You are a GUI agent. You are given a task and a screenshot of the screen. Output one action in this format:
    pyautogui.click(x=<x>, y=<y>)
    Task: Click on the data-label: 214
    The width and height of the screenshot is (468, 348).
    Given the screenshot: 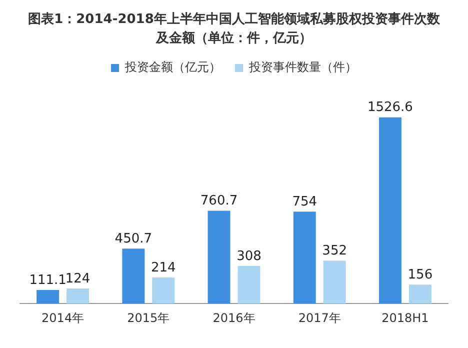 What is the action you would take?
    pyautogui.click(x=163, y=268)
    